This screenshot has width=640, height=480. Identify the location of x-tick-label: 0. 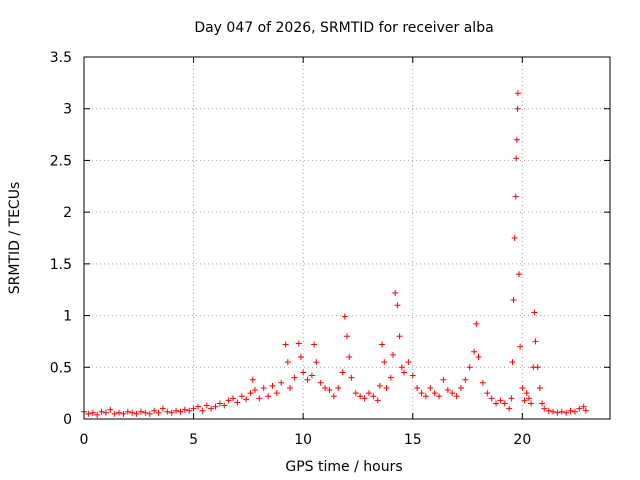
(84, 440).